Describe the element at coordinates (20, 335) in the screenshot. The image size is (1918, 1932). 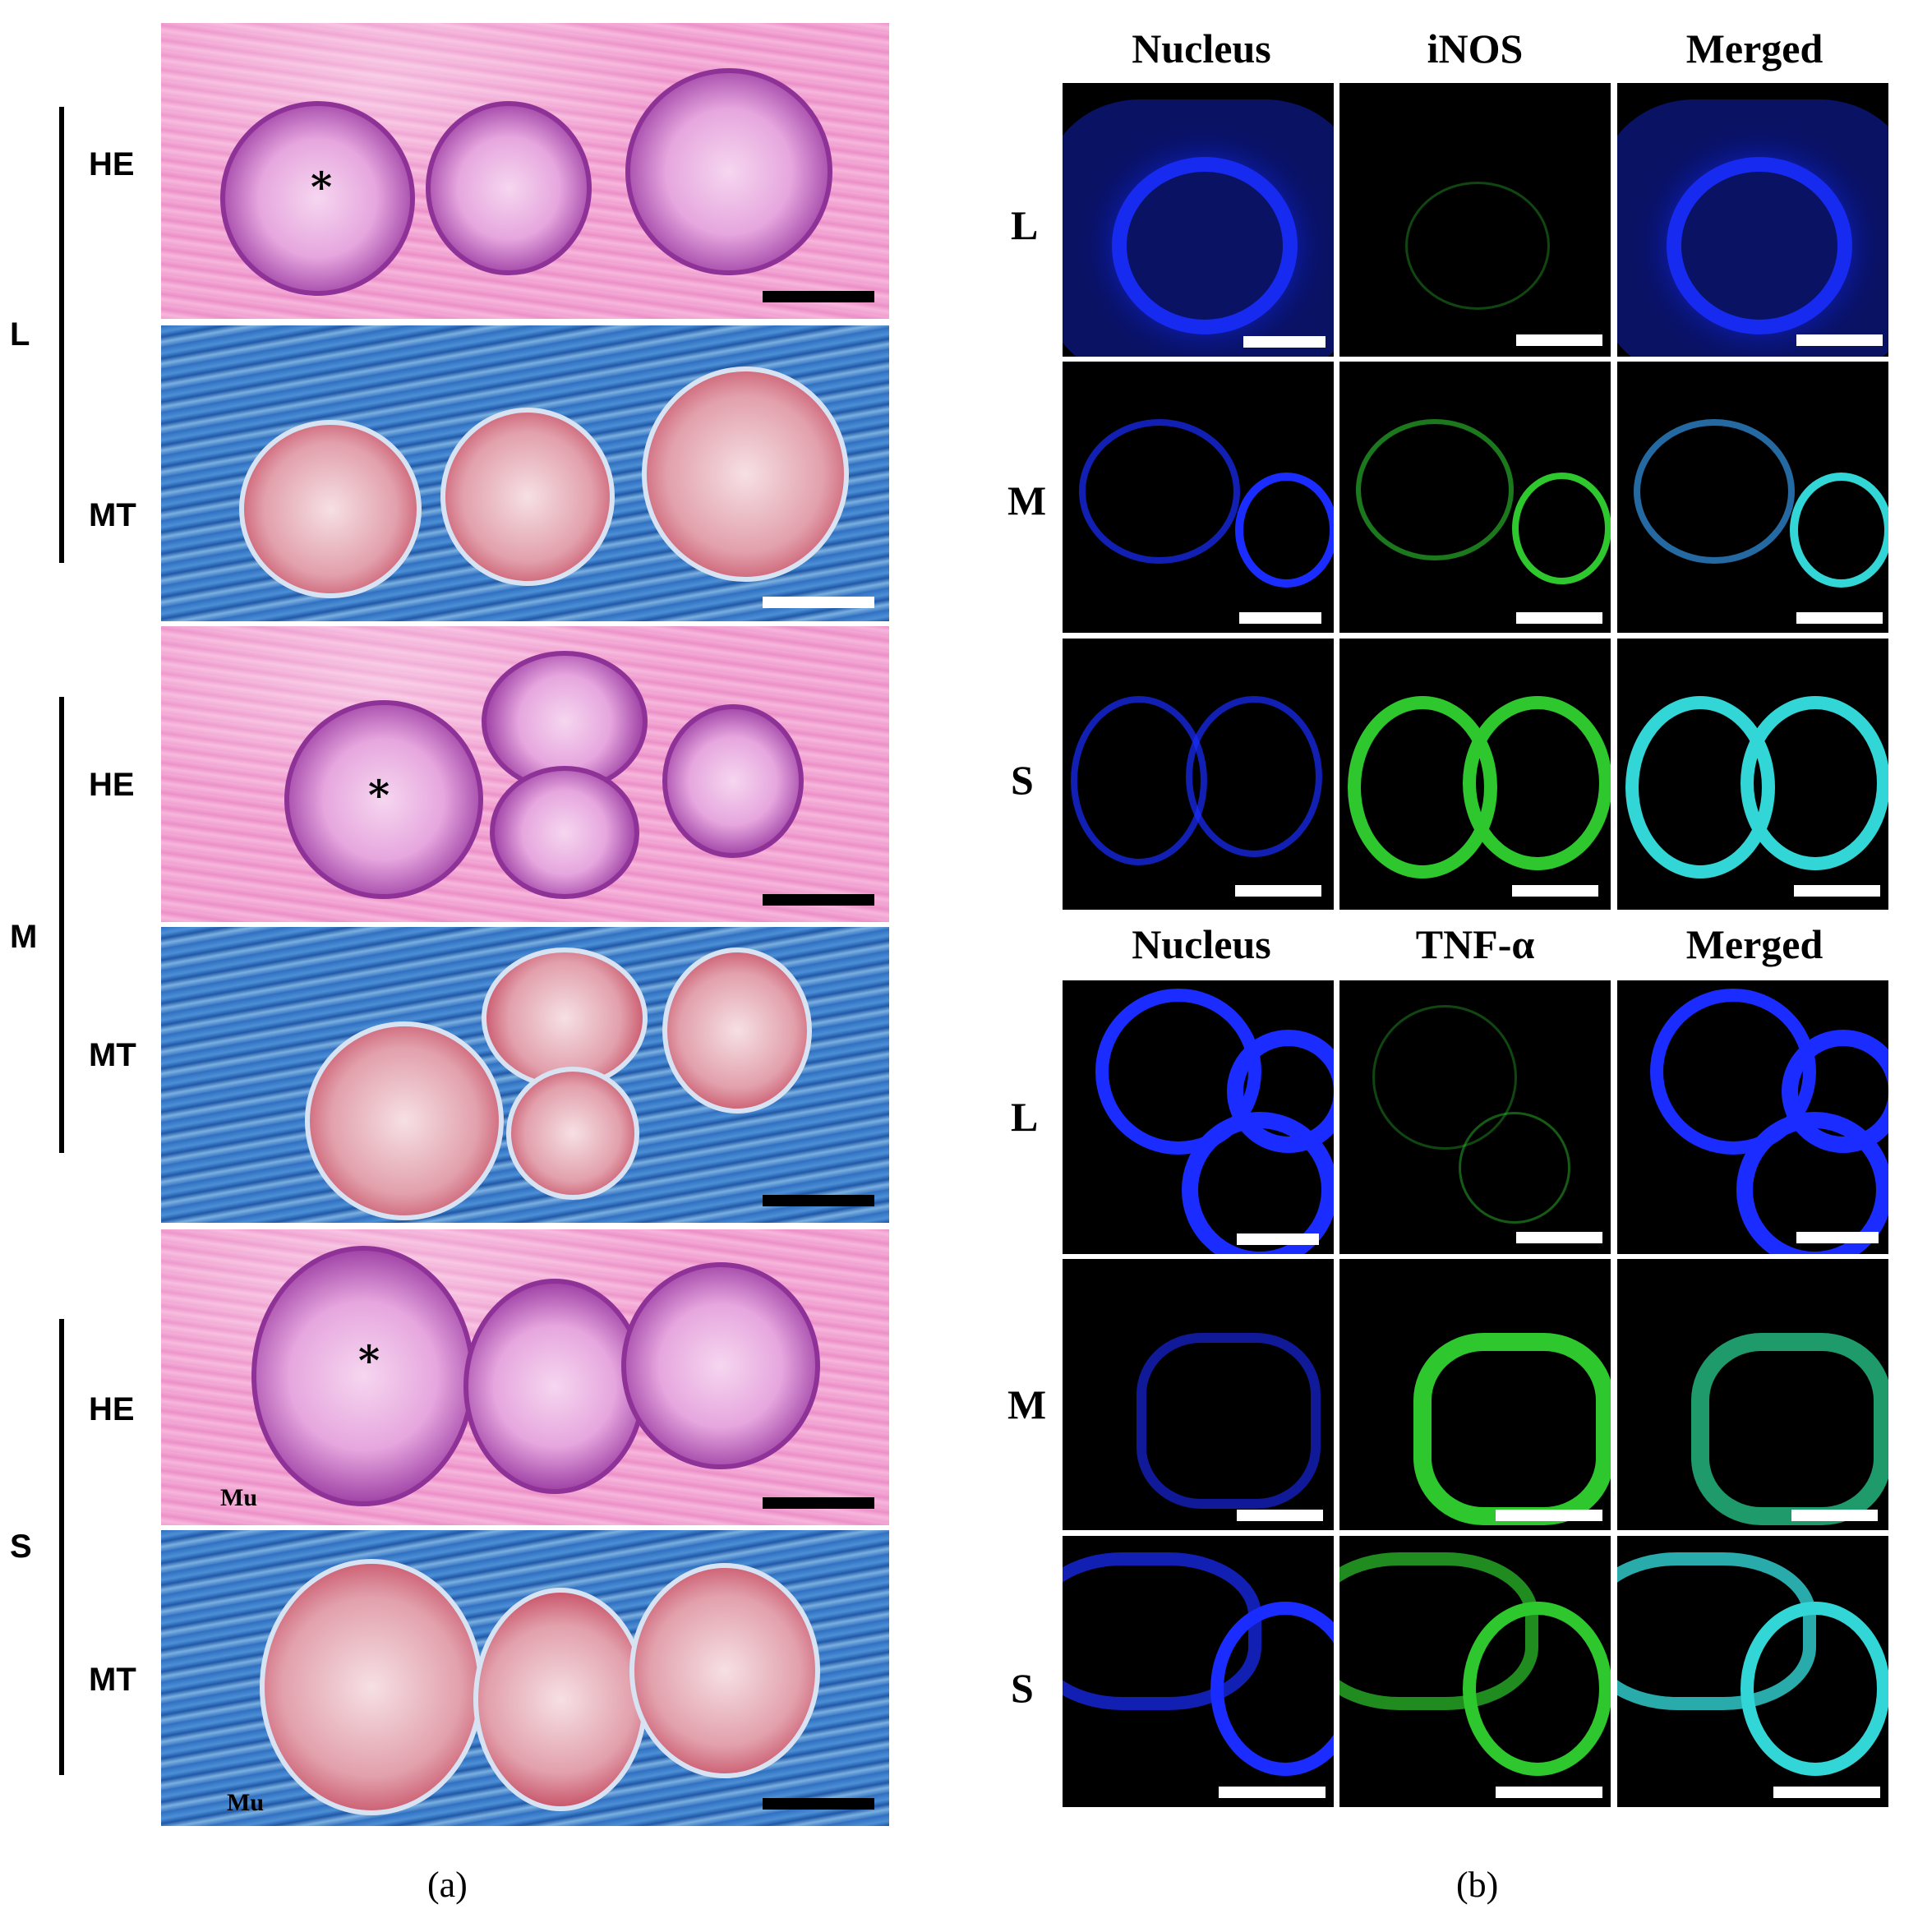
I see `group-label-l: L` at that location.